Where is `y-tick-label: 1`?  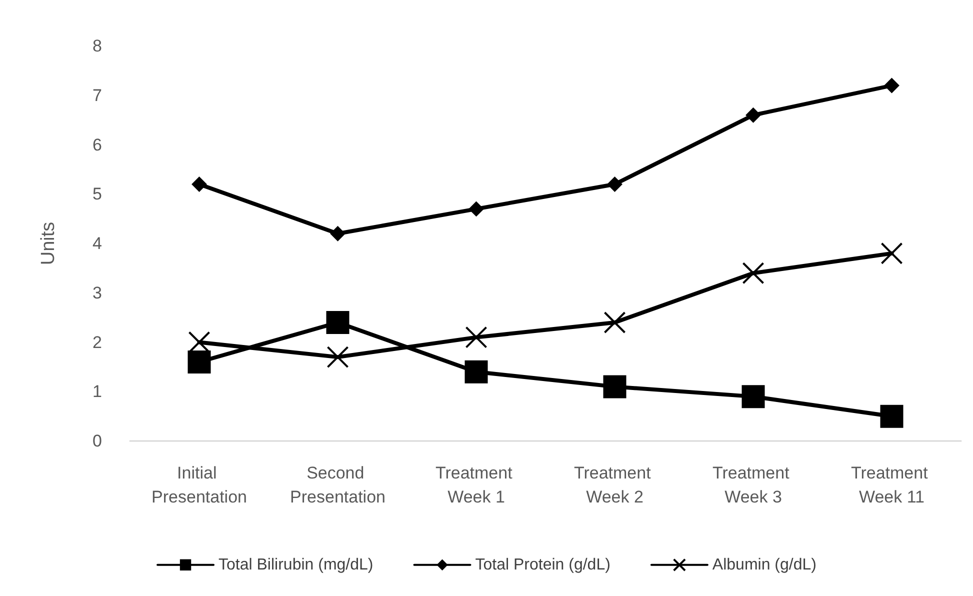
y-tick-label: 1 is located at coordinates (97, 392).